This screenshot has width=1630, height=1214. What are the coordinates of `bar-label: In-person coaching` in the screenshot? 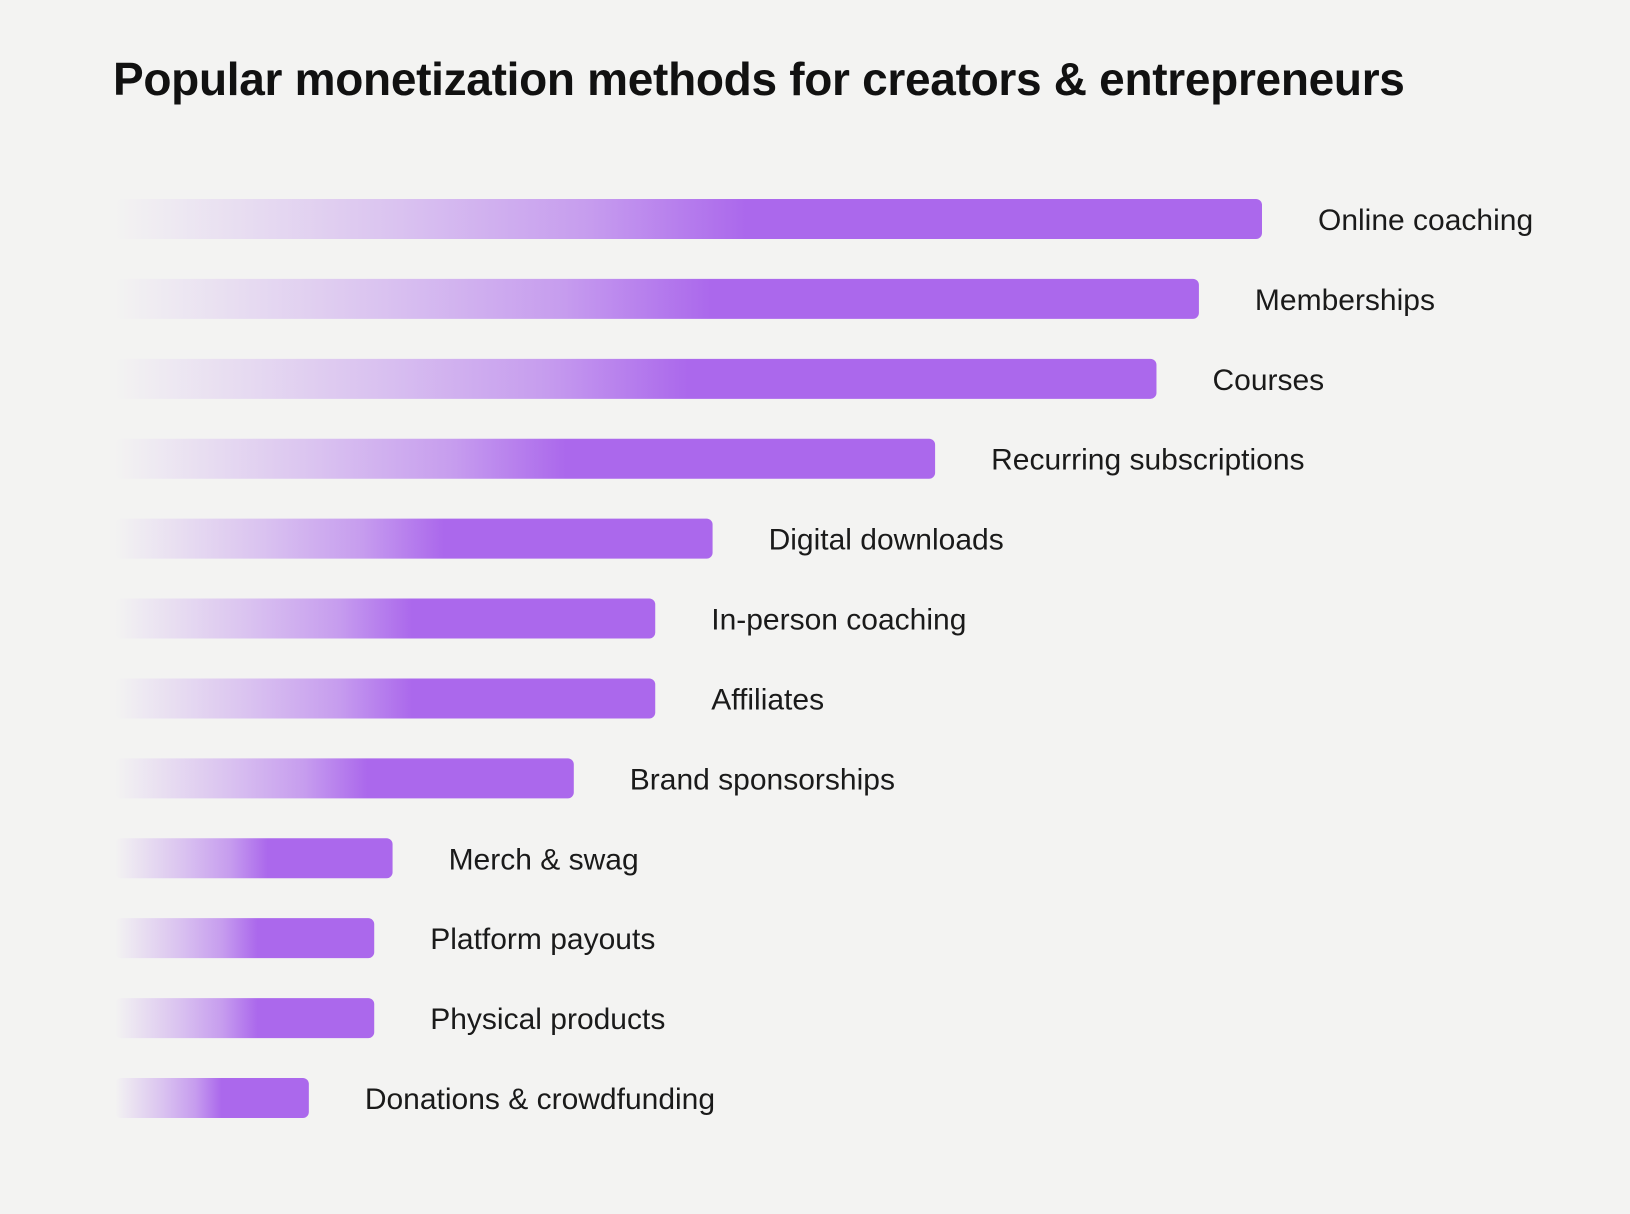 It's located at (838, 620).